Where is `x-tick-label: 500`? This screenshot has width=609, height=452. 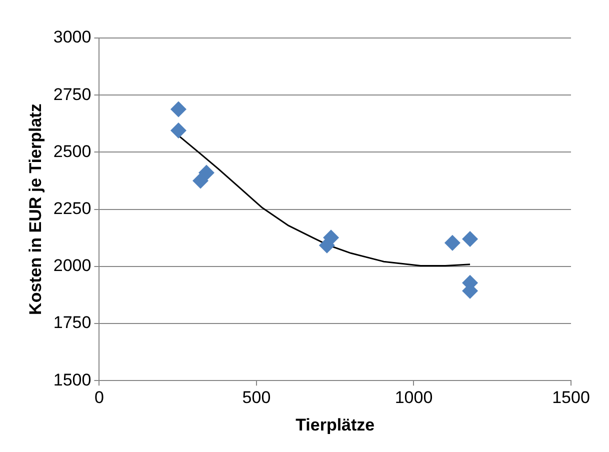 x-tick-label: 500 is located at coordinates (256, 397).